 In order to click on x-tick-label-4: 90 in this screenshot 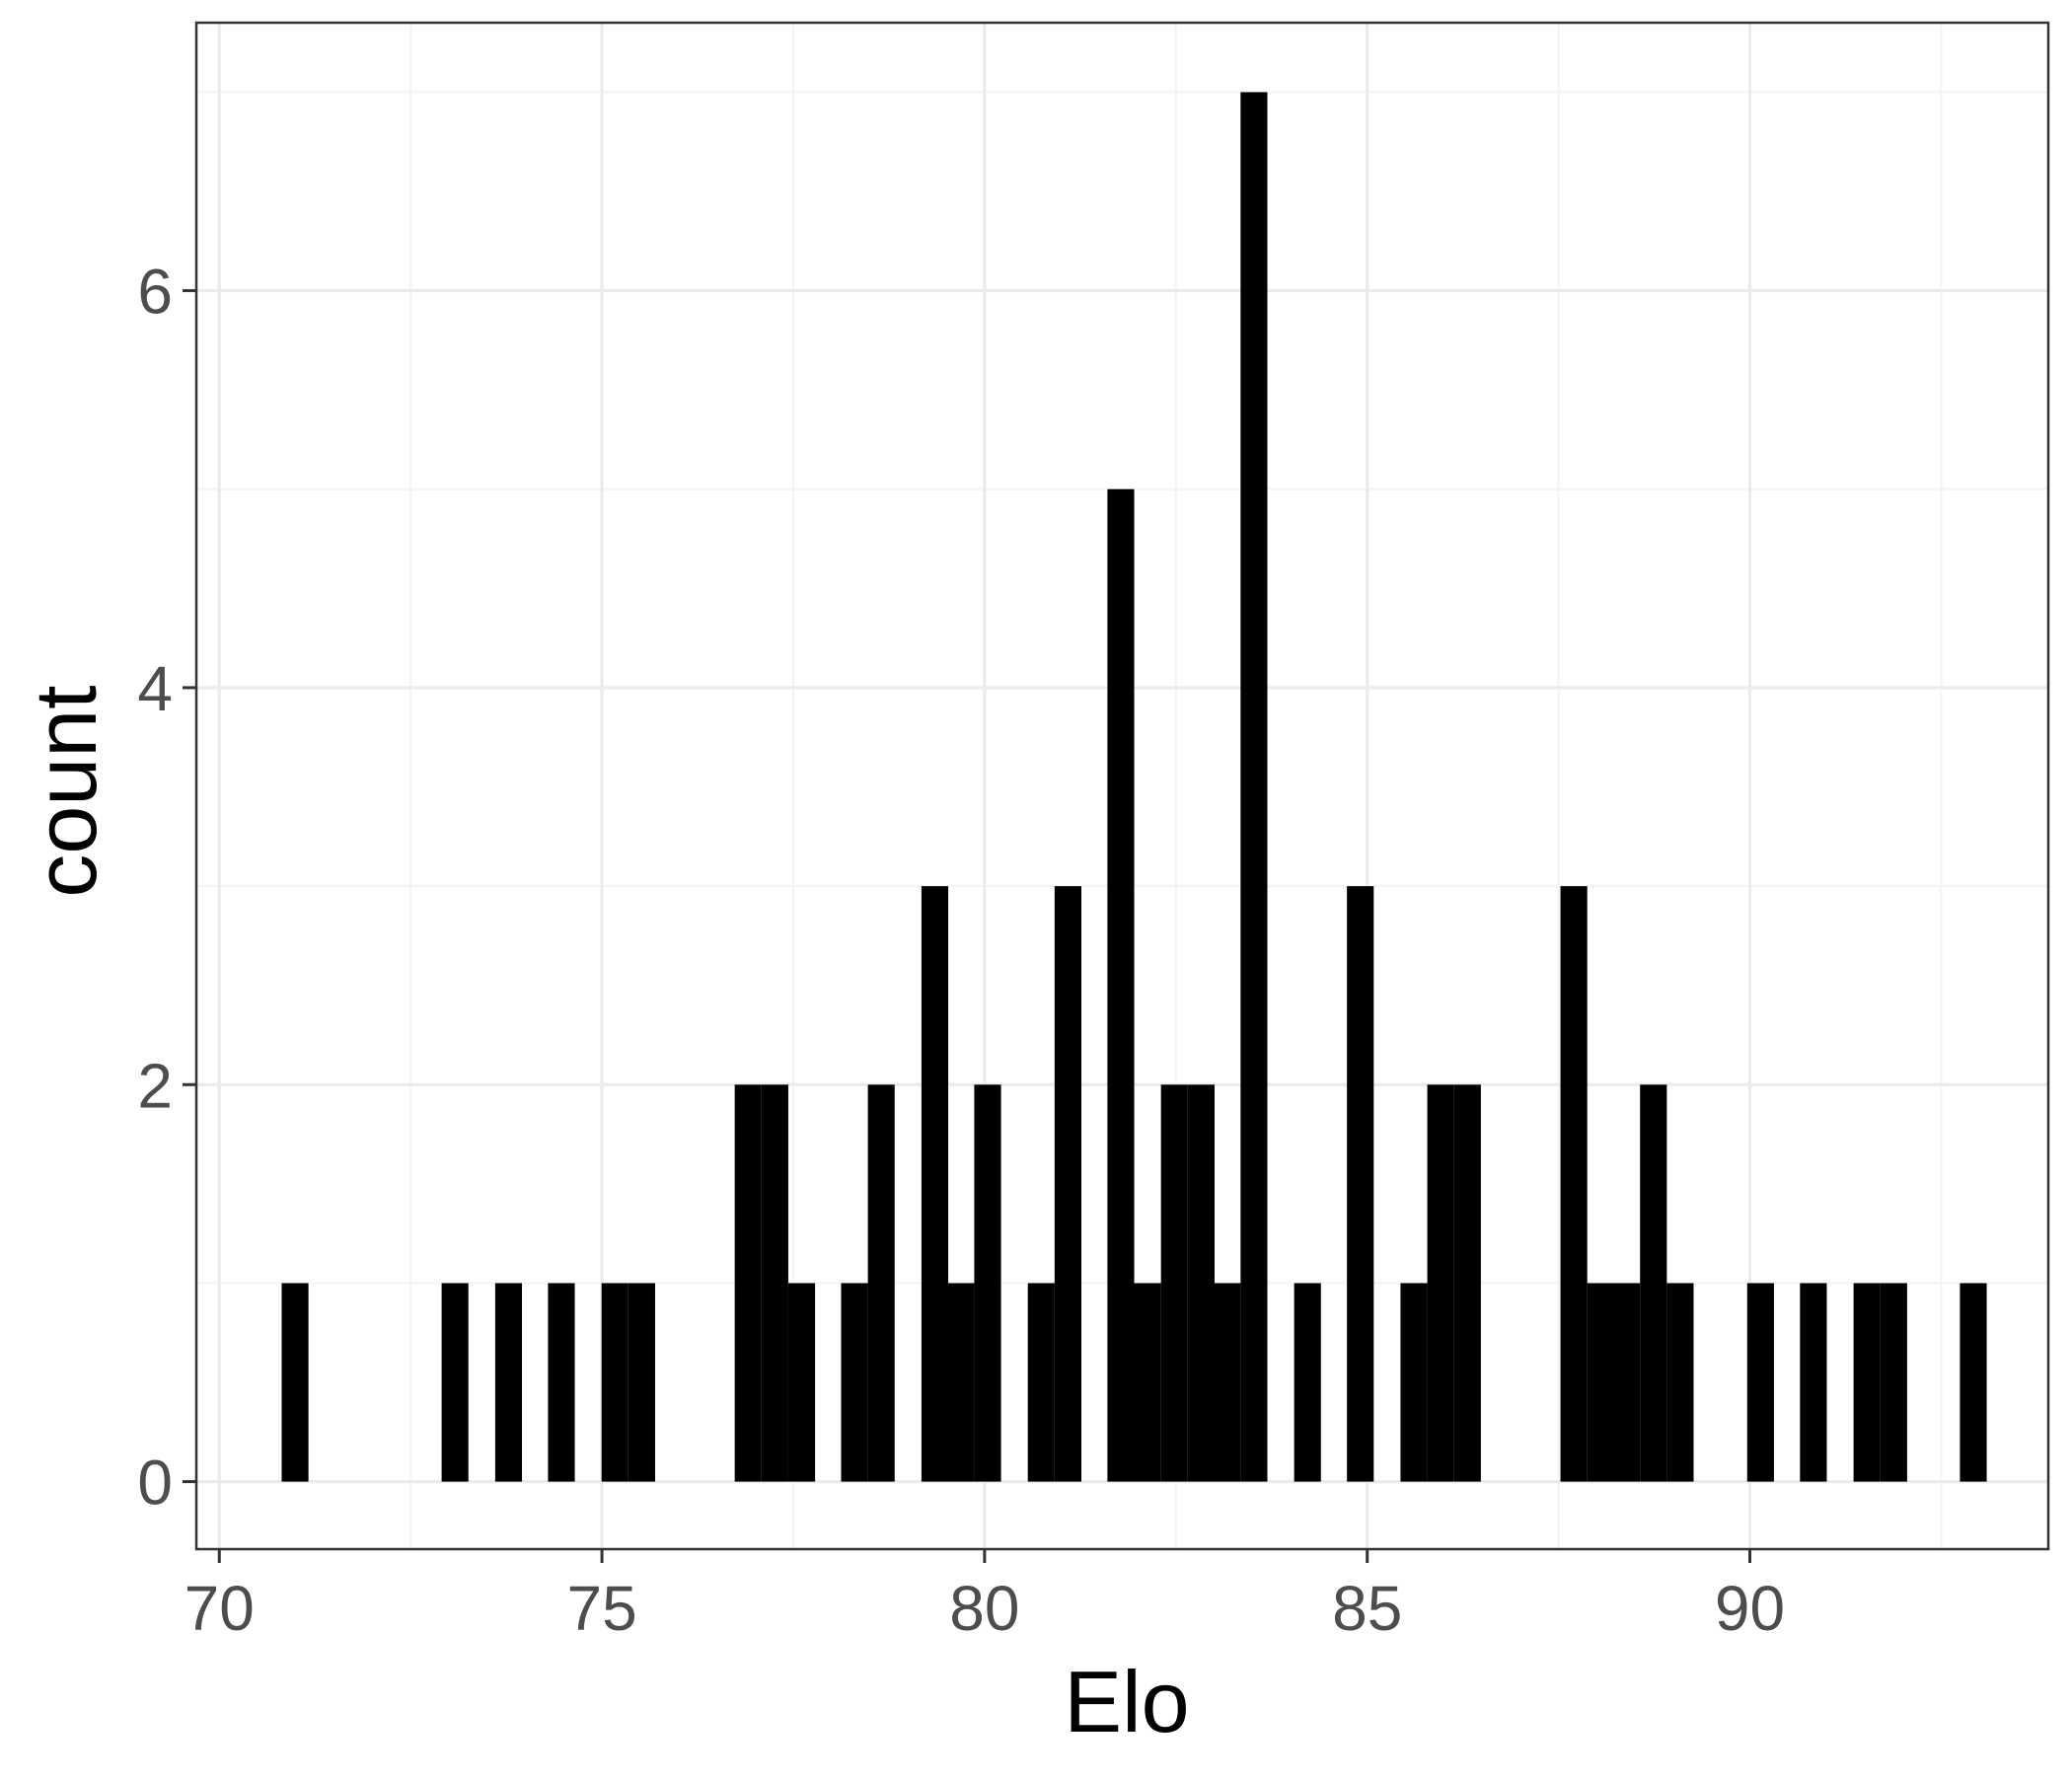, I will do `click(1750, 1608)`.